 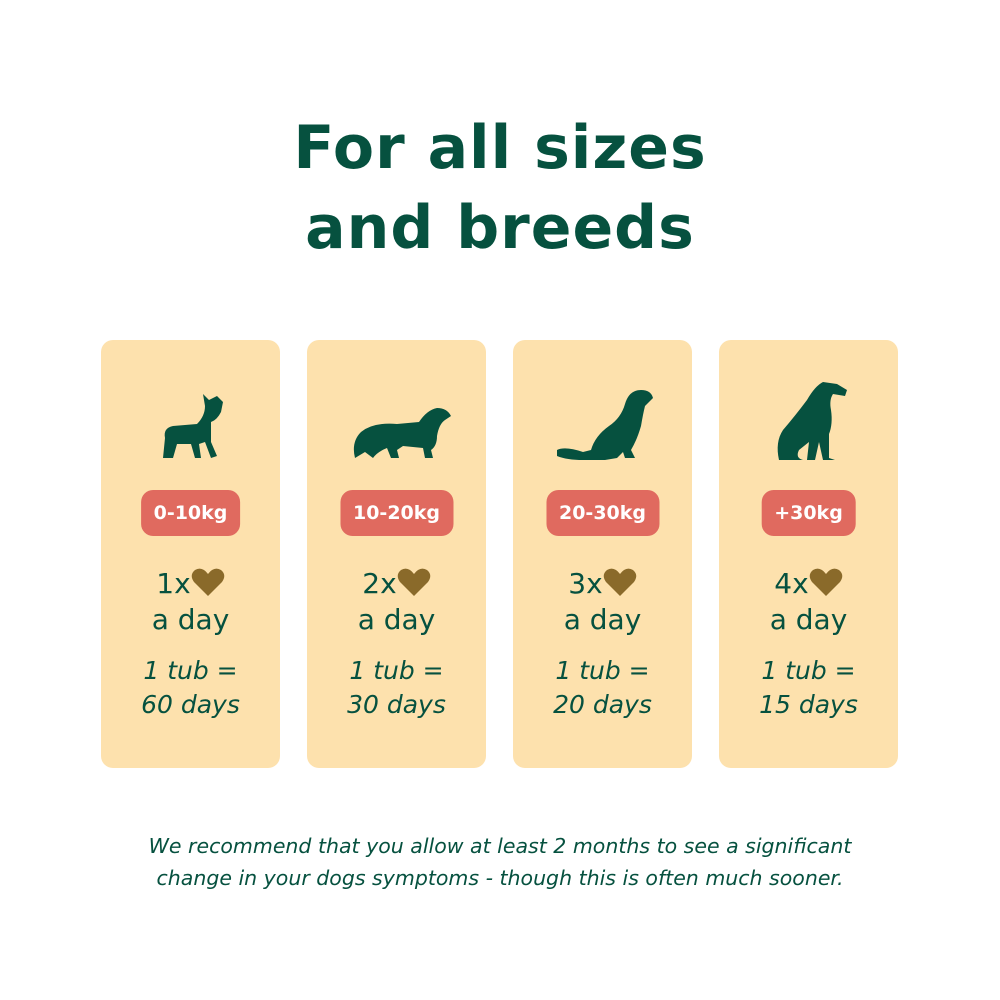 What do you see at coordinates (791, 583) in the screenshot?
I see `dose-count: 4x` at bounding box center [791, 583].